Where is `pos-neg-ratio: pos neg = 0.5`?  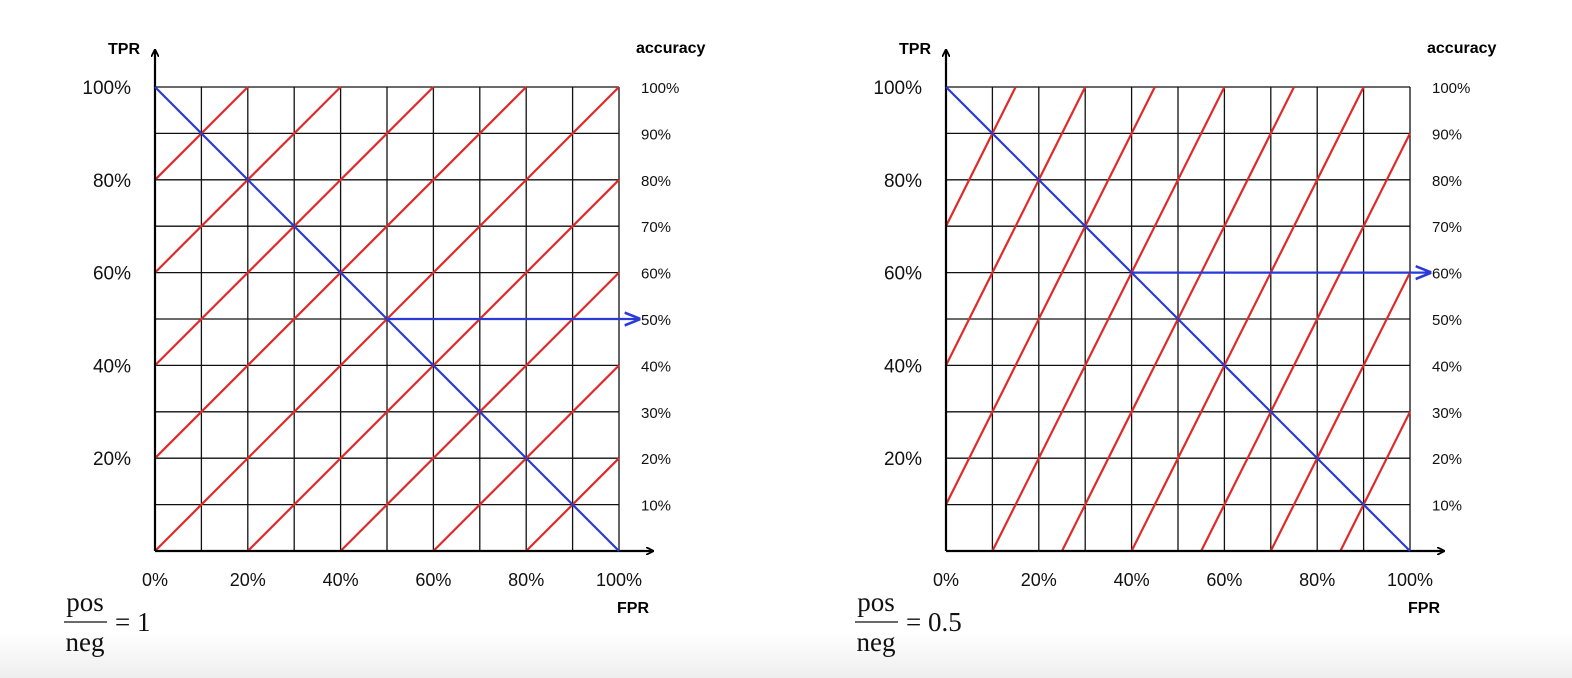 pos-neg-ratio: pos neg = 0.5 is located at coordinates (908, 622).